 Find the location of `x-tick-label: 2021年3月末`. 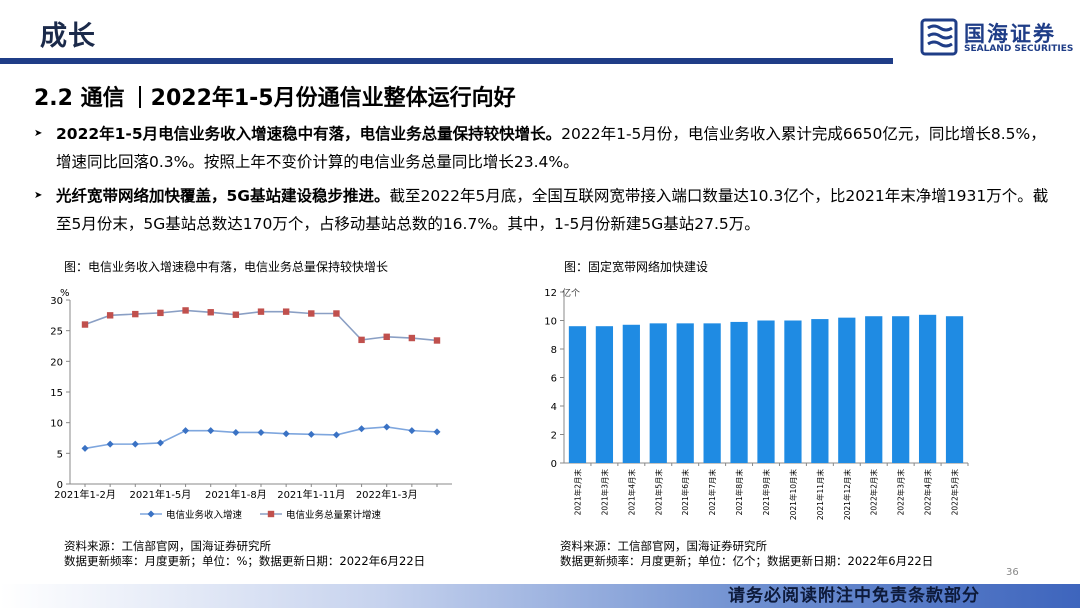

x-tick-label: 2021年3月末 is located at coordinates (604, 492).